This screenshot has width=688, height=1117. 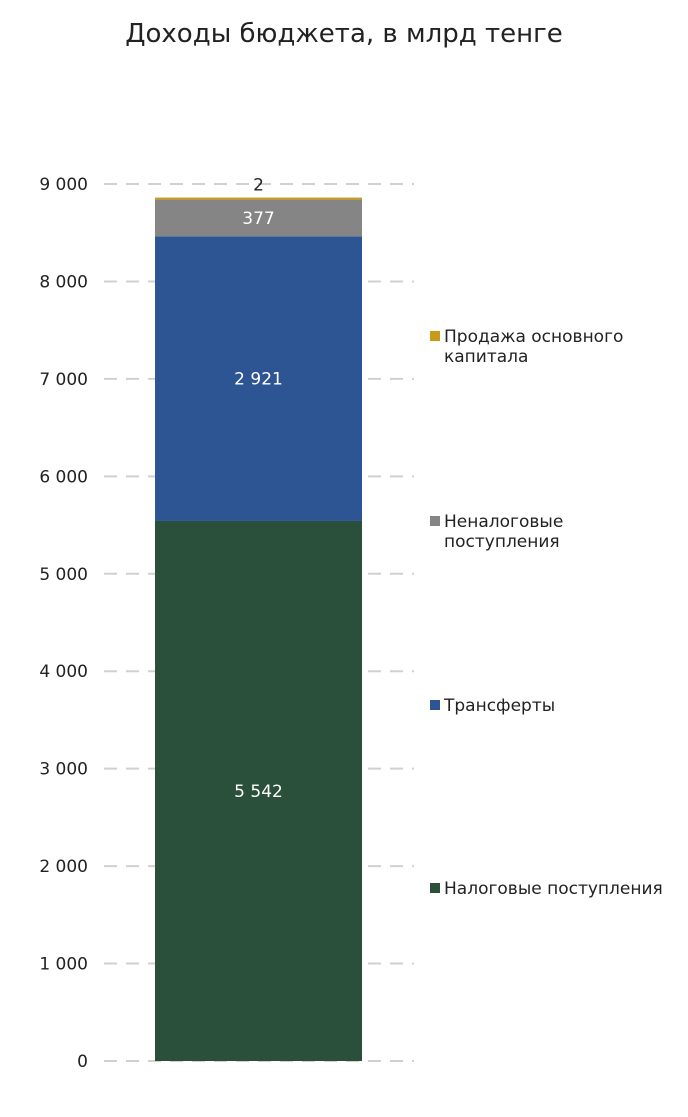 What do you see at coordinates (63, 672) in the screenshot?
I see `y-tick-label: 4 000` at bounding box center [63, 672].